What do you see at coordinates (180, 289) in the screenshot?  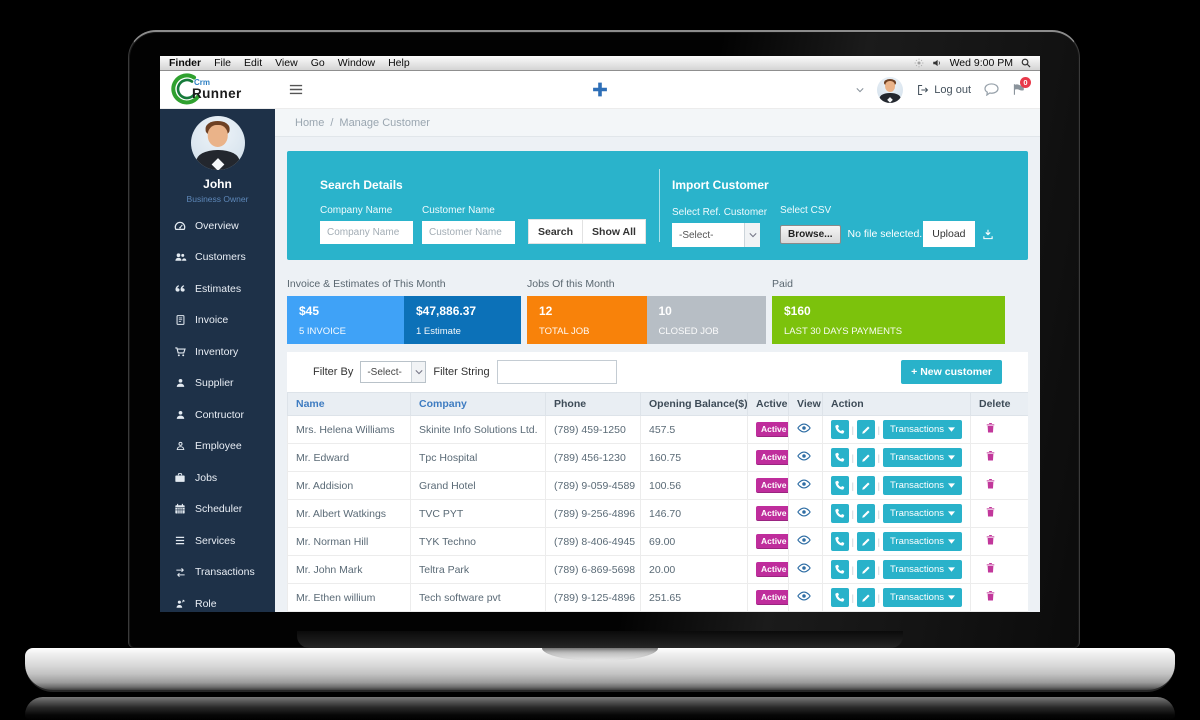 I see `quote-icon` at bounding box center [180, 289].